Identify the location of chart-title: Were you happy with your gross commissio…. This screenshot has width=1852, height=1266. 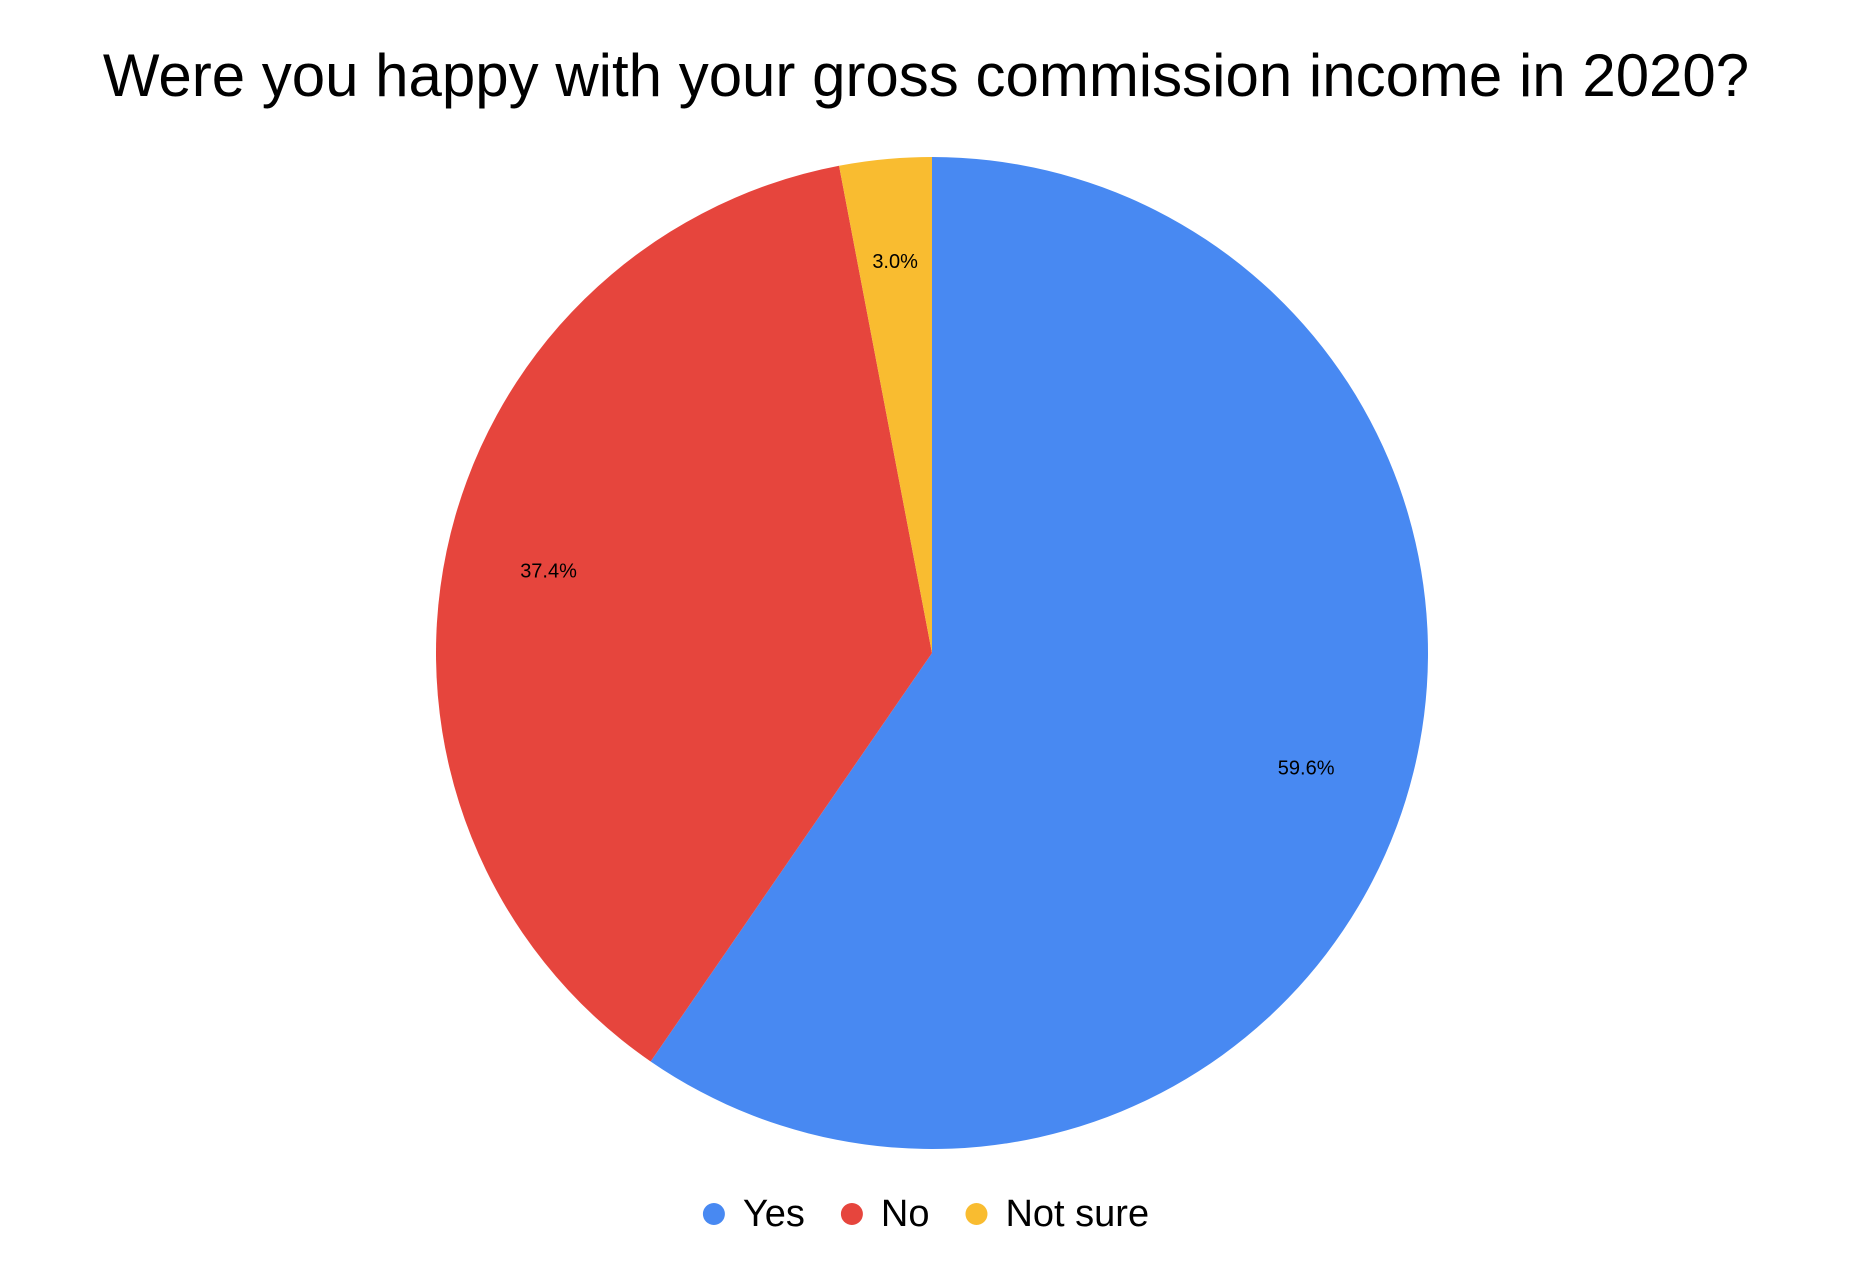
(926, 75).